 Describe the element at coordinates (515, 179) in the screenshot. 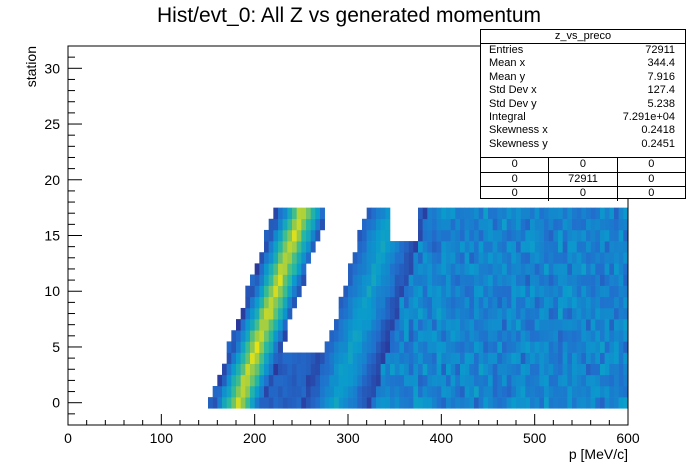

I see `overflow-cell: 0` at that location.